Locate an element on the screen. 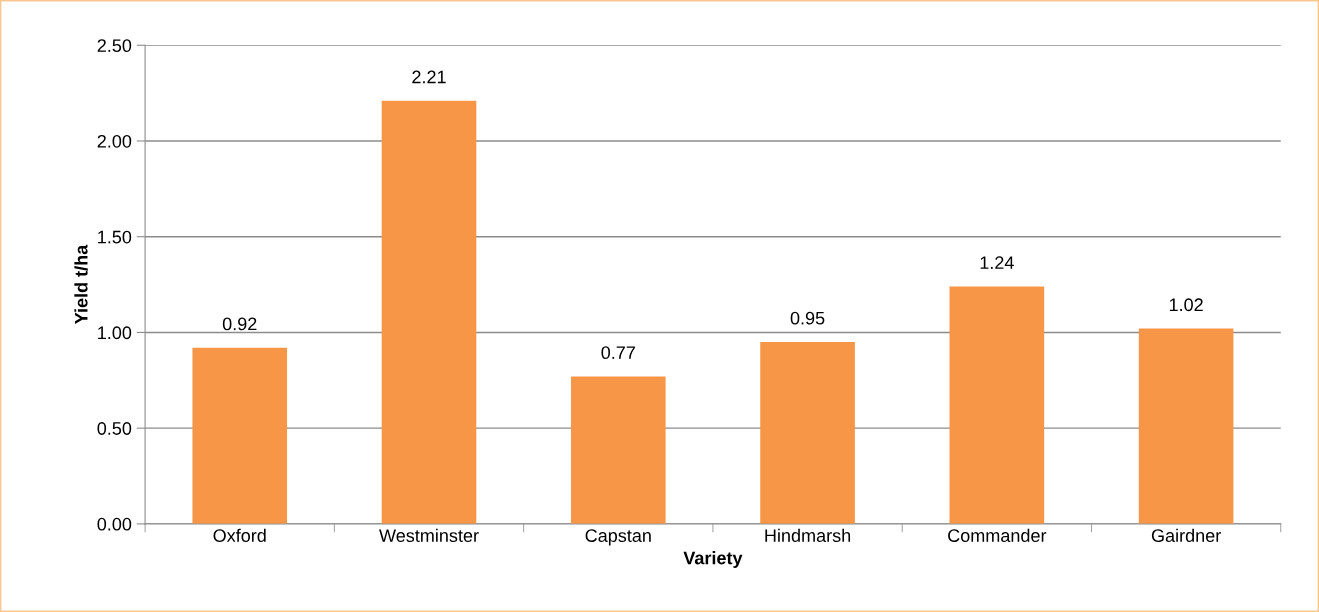 Image resolution: width=1319 pixels, height=612 pixels. x-tick-label: Oxford is located at coordinates (239, 535).